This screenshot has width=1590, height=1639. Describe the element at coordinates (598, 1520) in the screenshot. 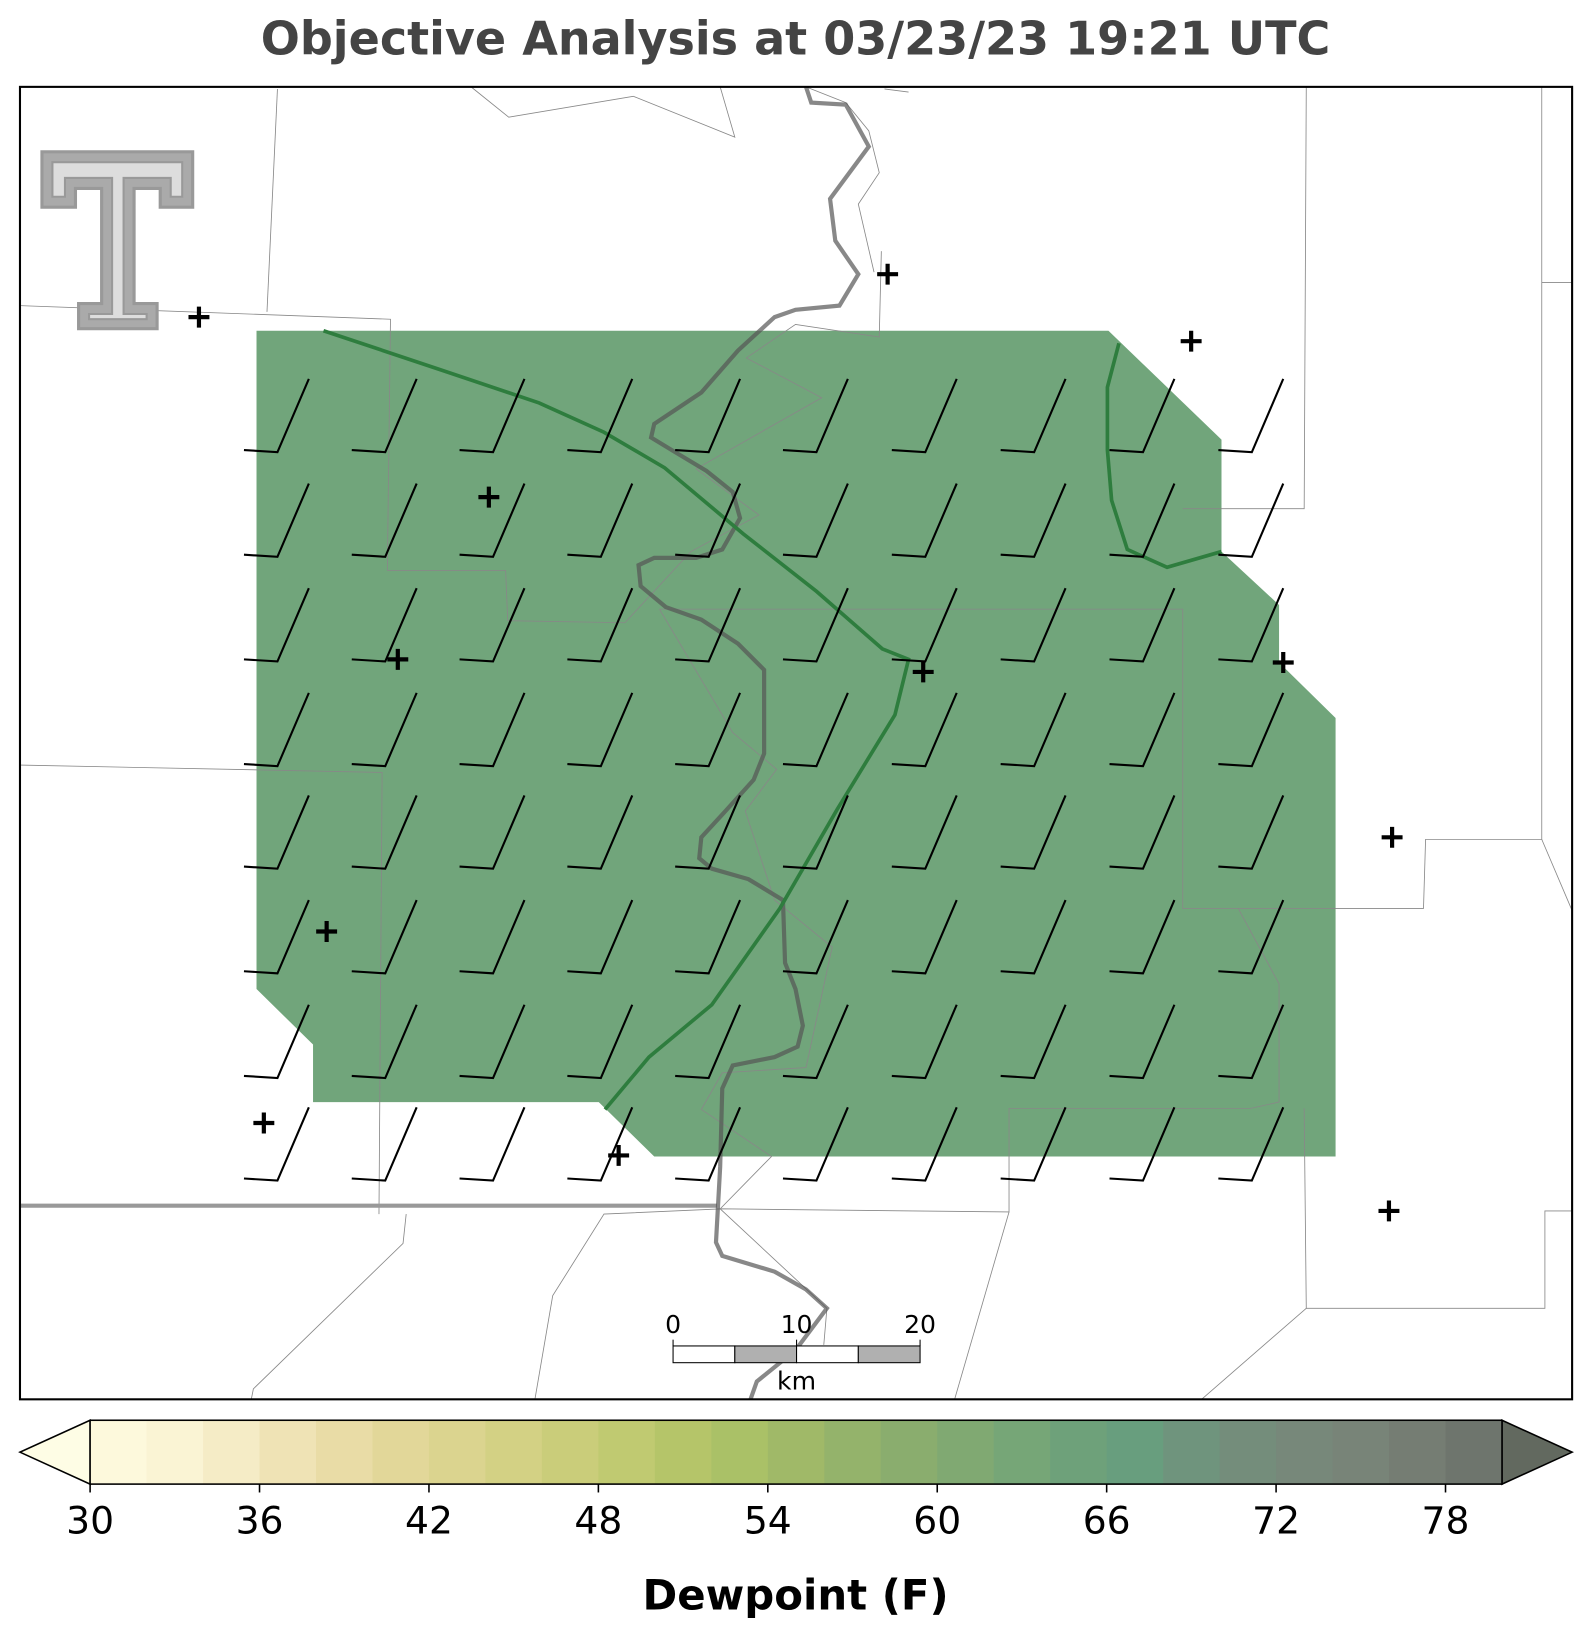

I see `colorbar-tick-label: 48` at that location.